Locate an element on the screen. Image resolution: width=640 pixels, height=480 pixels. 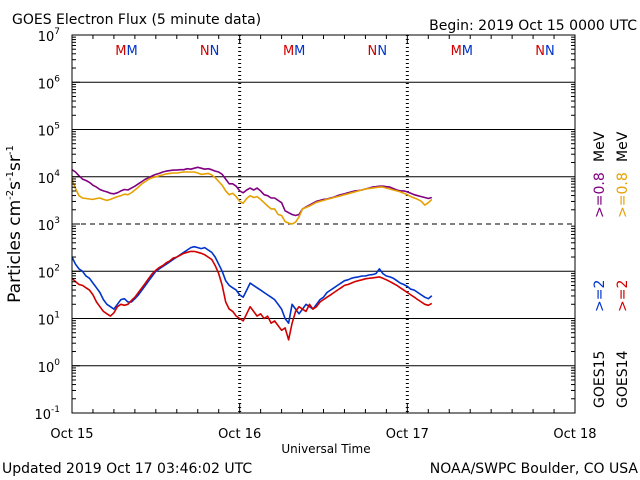
svg-text:GOES15>=2>=0.8MeV: GOES15 >=2 >=0.8 MeV is located at coordinates (600, 269).